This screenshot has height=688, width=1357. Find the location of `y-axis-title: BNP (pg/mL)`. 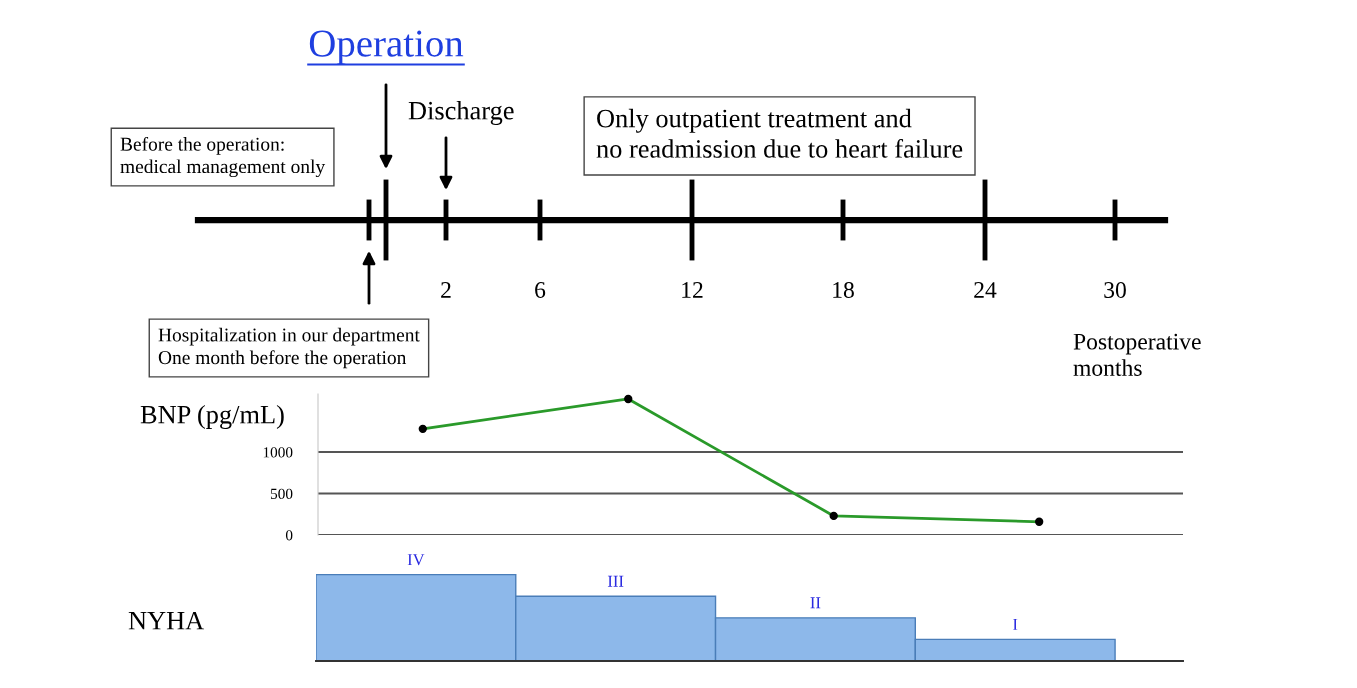

y-axis-title: BNP (pg/mL) is located at coordinates (212, 417).